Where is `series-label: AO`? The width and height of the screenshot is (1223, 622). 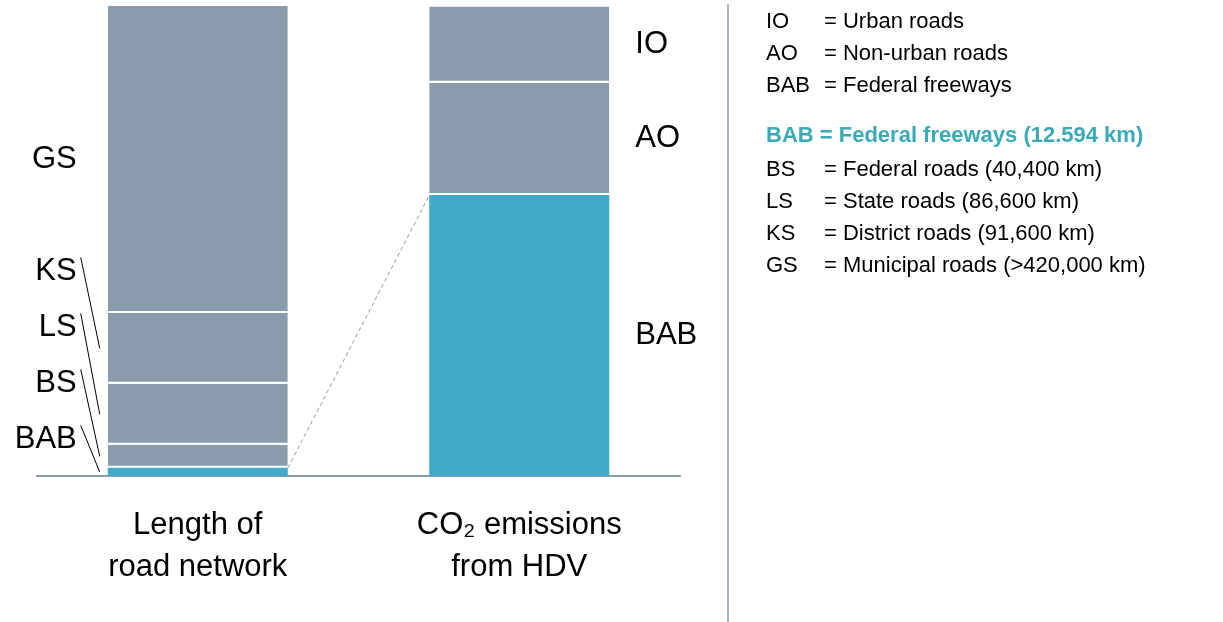
series-label: AO is located at coordinates (658, 137).